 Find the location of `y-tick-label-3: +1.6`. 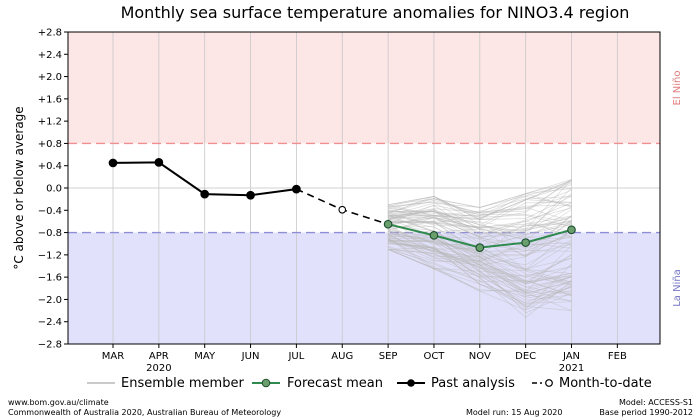

y-tick-label-3: +1.6 is located at coordinates (50, 99).